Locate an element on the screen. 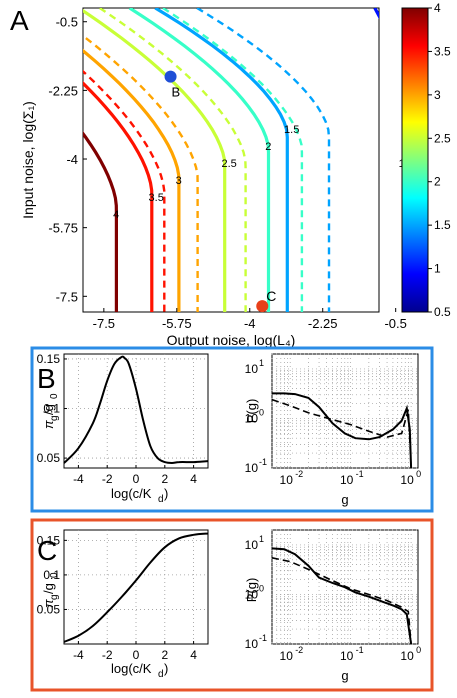  panel-c-right-grid is located at coordinates (344, 587).